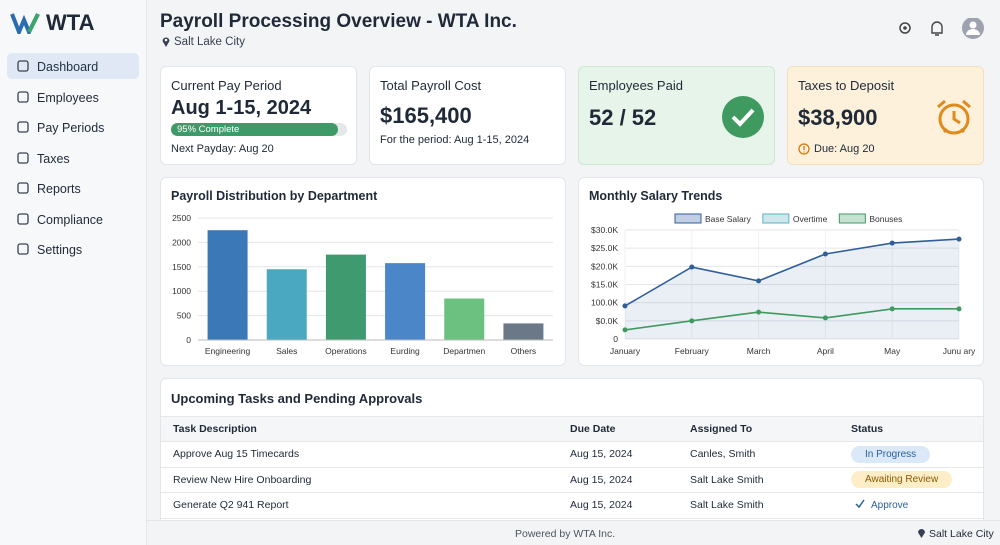 The height and width of the screenshot is (545, 1000). What do you see at coordinates (759, 351) in the screenshot?
I see `x-tick-label: March` at bounding box center [759, 351].